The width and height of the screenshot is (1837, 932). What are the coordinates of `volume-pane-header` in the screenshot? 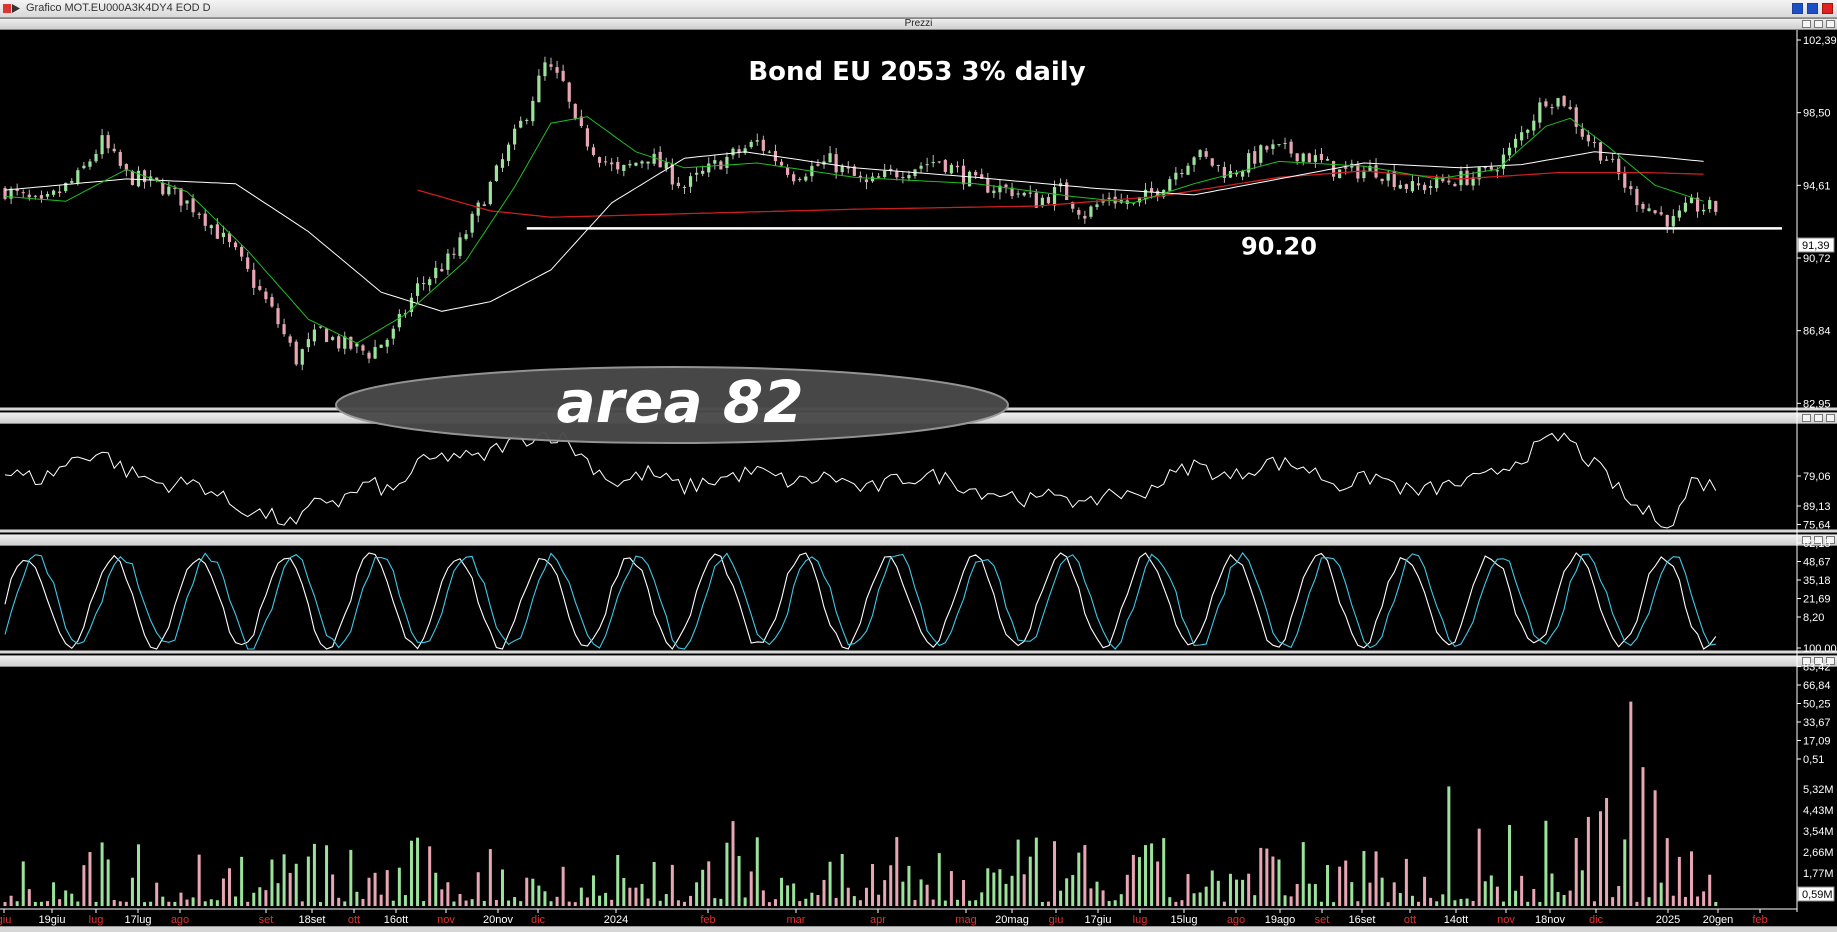 It's located at (918, 661).